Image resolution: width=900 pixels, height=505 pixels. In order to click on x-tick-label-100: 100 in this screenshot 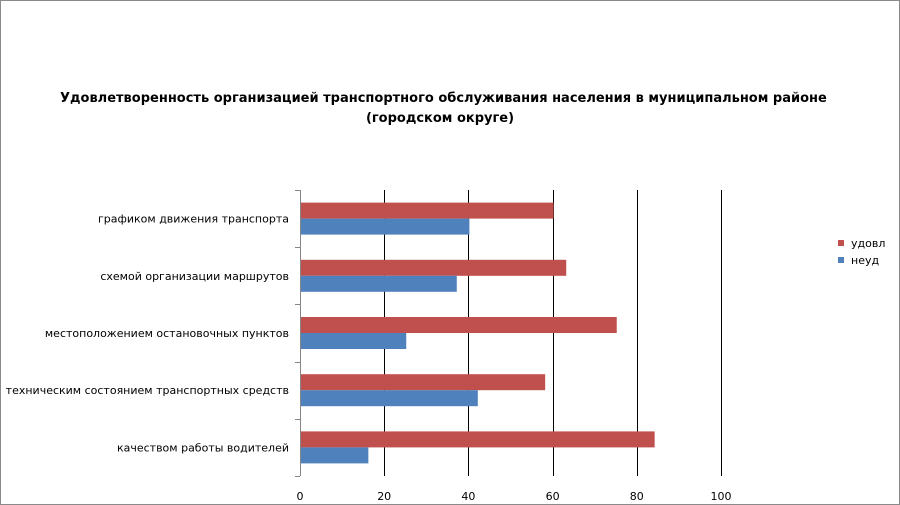, I will do `click(721, 496)`.